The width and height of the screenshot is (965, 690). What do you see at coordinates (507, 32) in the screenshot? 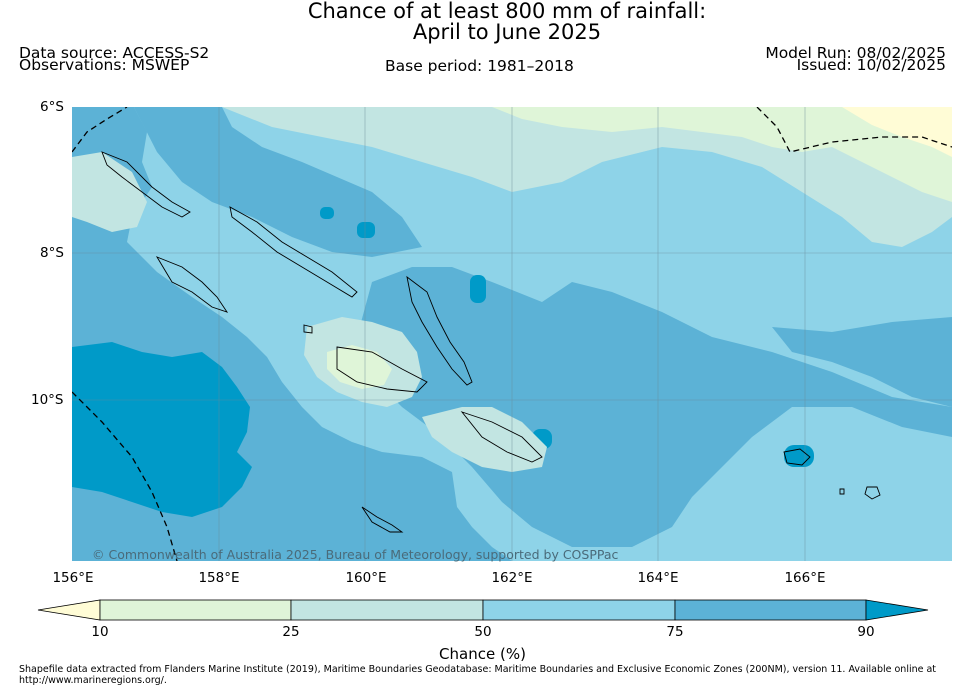
I see `map-title-line2: April to June 2025` at bounding box center [507, 32].